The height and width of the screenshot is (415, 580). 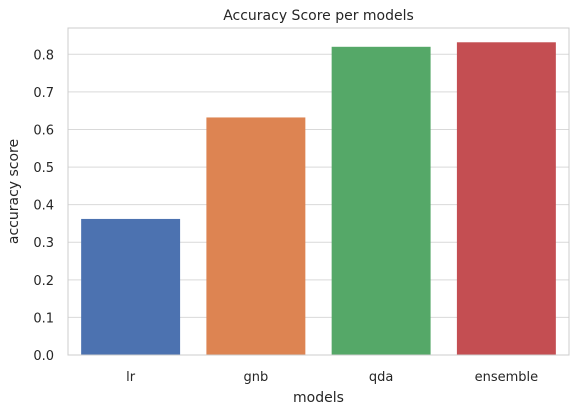 What do you see at coordinates (381, 377) in the screenshot?
I see `x-tick-label: qda` at bounding box center [381, 377].